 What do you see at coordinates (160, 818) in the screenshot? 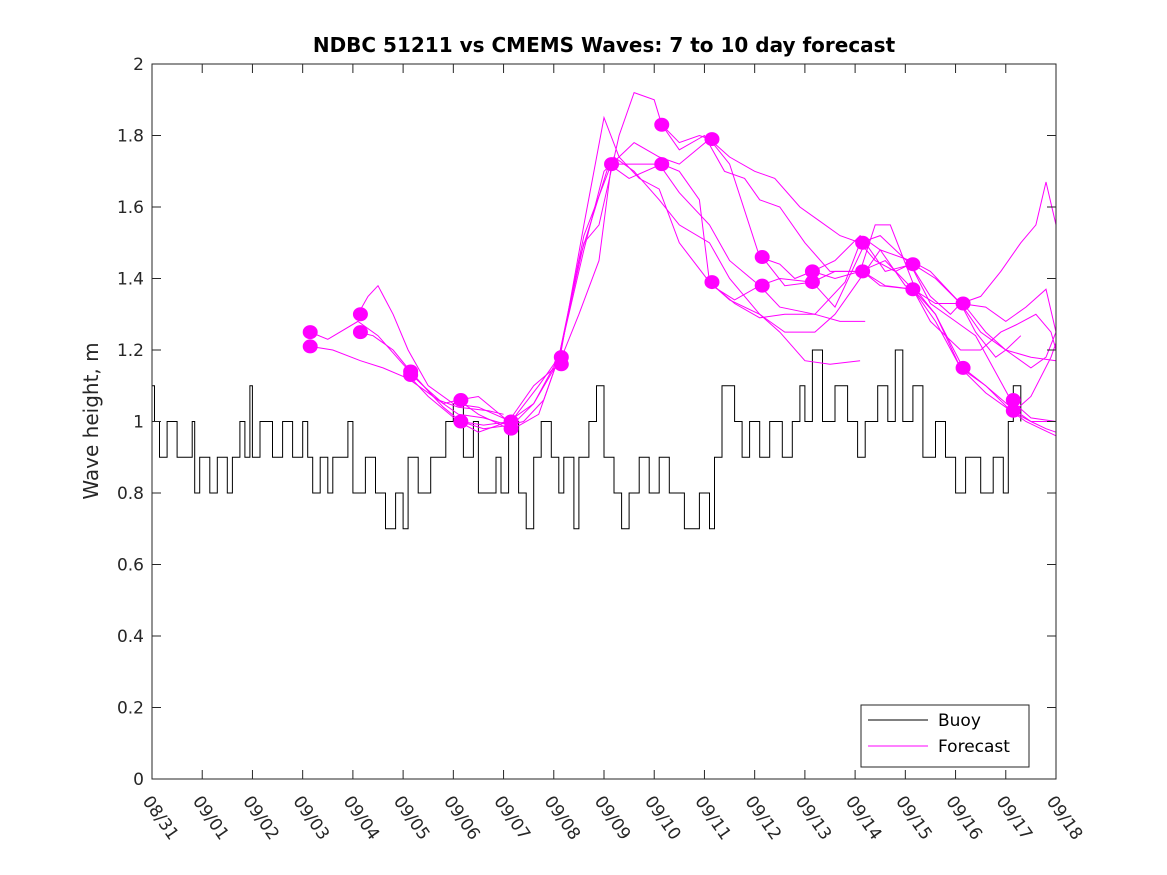
I see `x-tick-label: 08/31` at bounding box center [160, 818].